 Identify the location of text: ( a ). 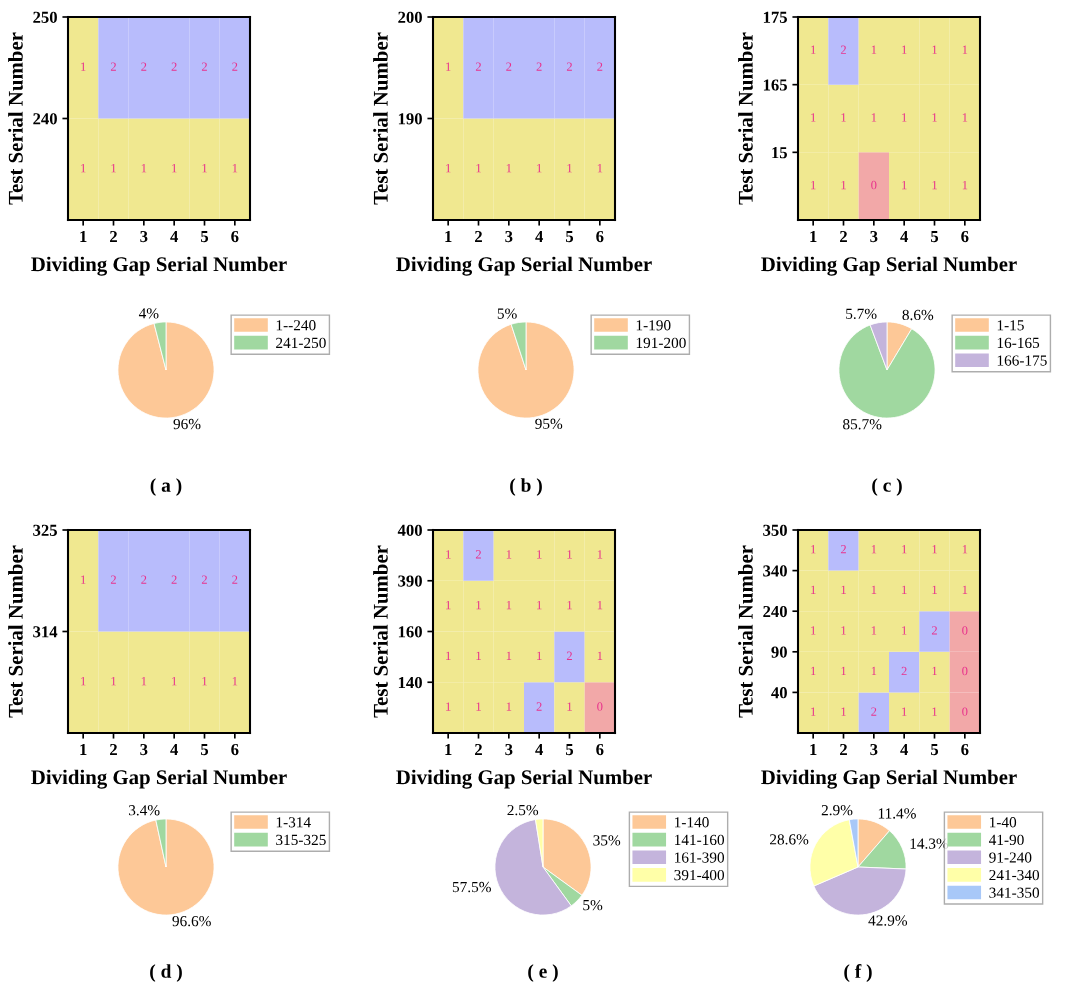
(166, 487).